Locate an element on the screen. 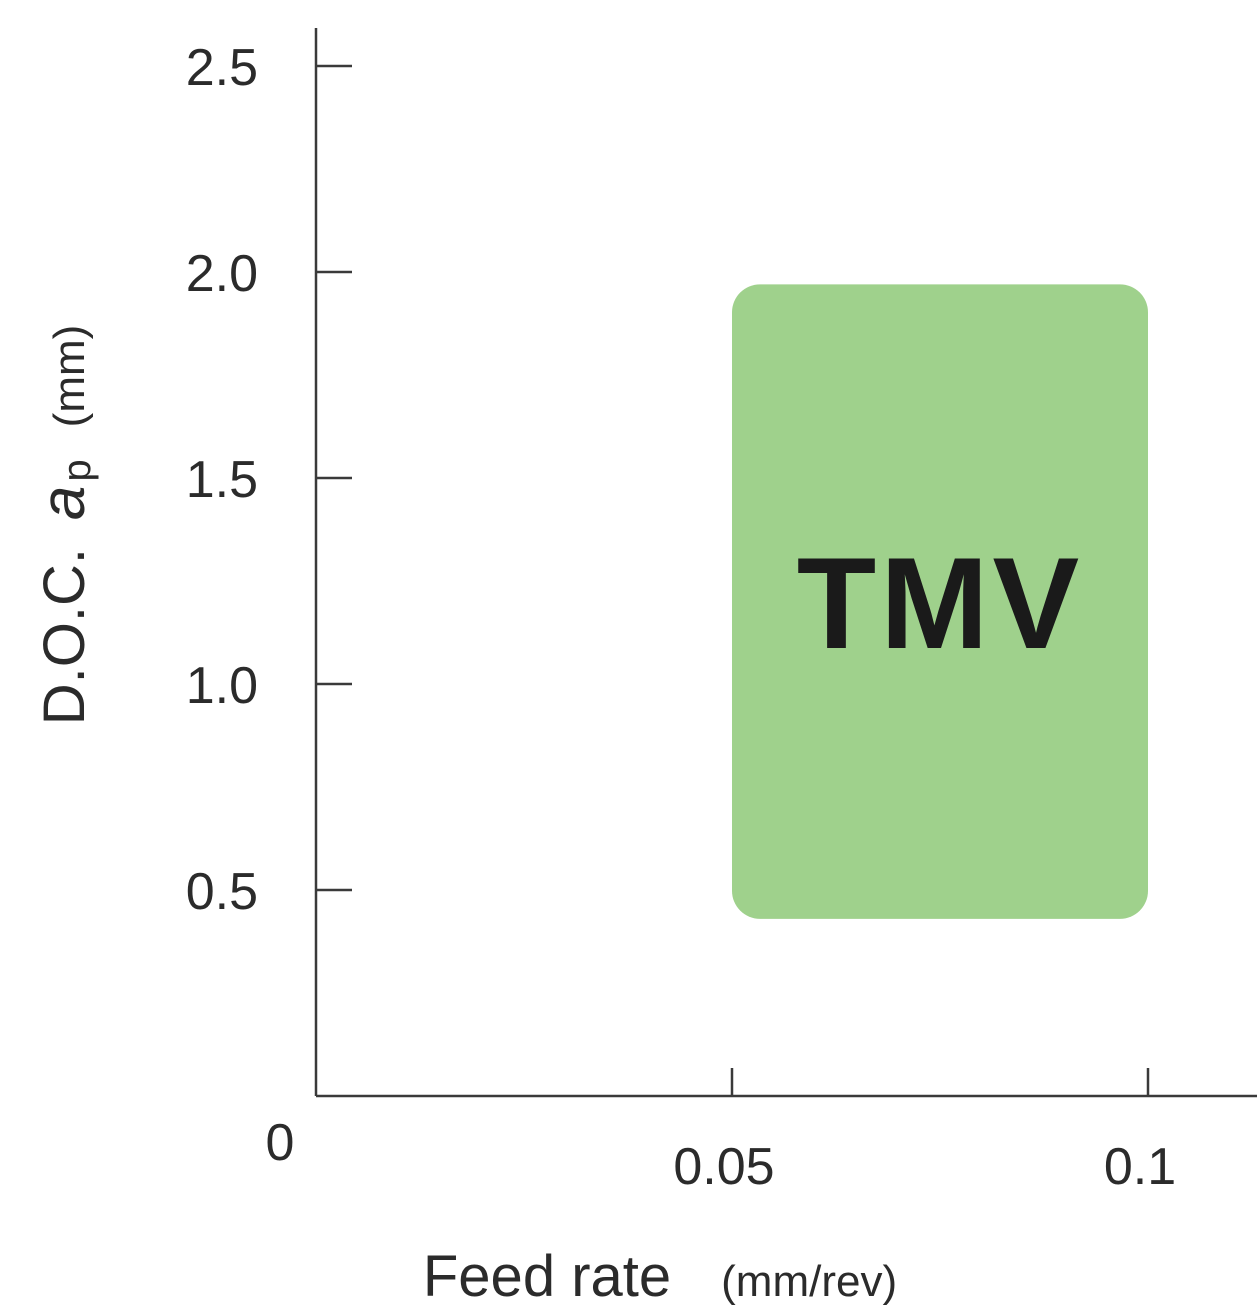 The width and height of the screenshot is (1257, 1313). y-tick-label: 1.5 is located at coordinates (222, 480).